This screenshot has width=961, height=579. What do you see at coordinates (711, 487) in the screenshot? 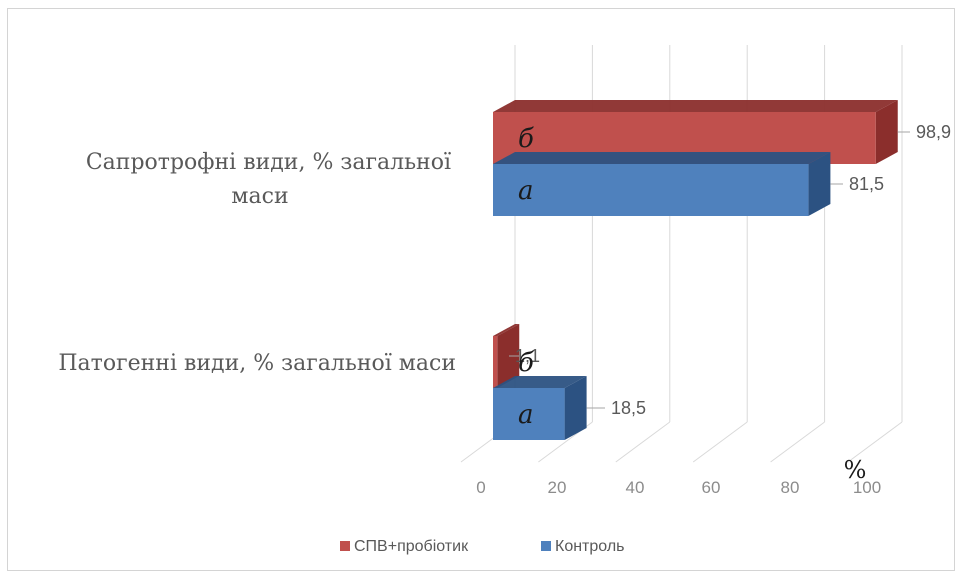
I see `x-tick-label: 60` at bounding box center [711, 487].